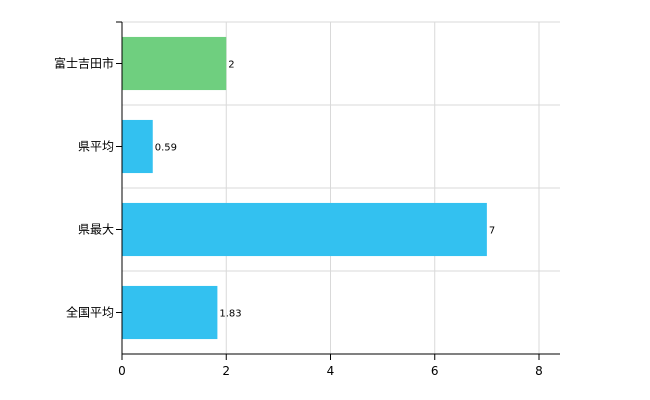 The image size is (650, 400). What do you see at coordinates (231, 65) in the screenshot?
I see `data-label-0: 2` at bounding box center [231, 65].